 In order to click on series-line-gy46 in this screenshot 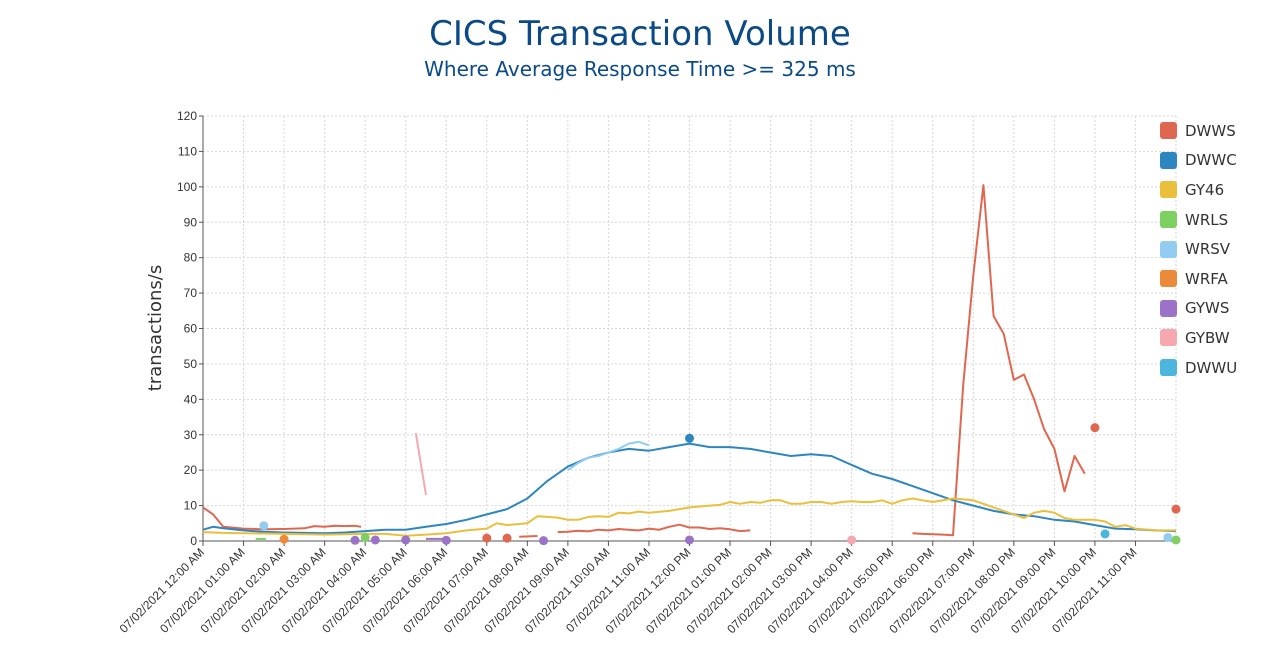, I will do `click(689, 517)`.